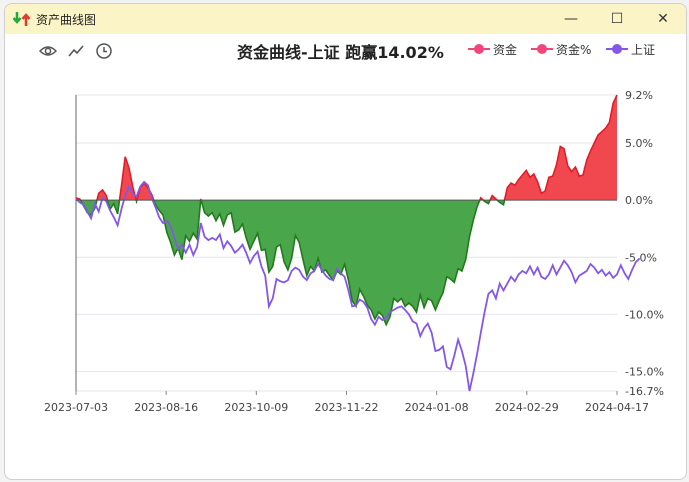 Image resolution: width=689 pixels, height=482 pixels. I want to click on maximize-icon: ☐, so click(617, 19).